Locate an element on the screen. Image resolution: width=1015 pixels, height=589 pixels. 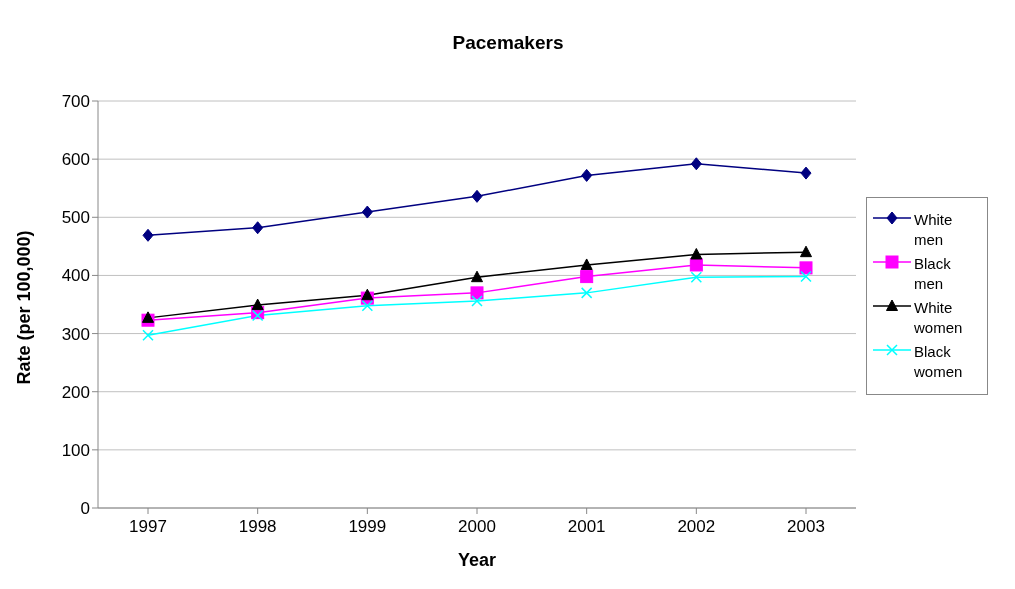
x-tick-label: 2003 is located at coordinates (806, 527).